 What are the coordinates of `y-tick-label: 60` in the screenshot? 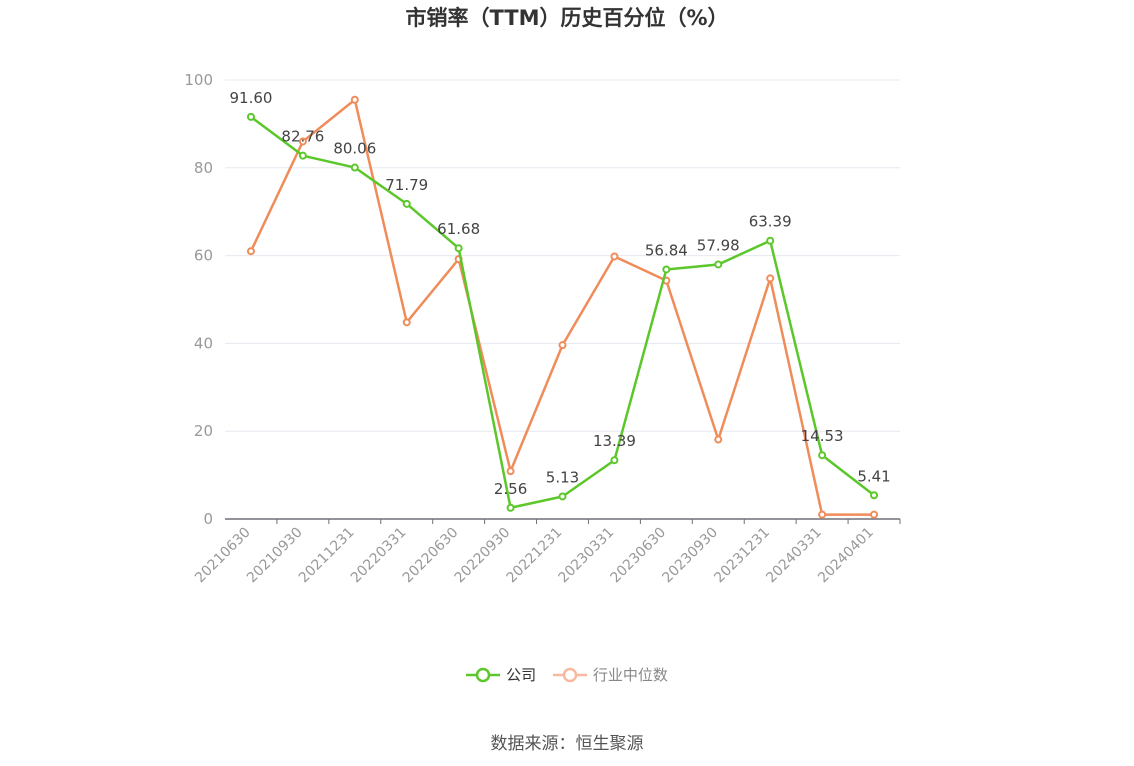 It's located at (203, 256).